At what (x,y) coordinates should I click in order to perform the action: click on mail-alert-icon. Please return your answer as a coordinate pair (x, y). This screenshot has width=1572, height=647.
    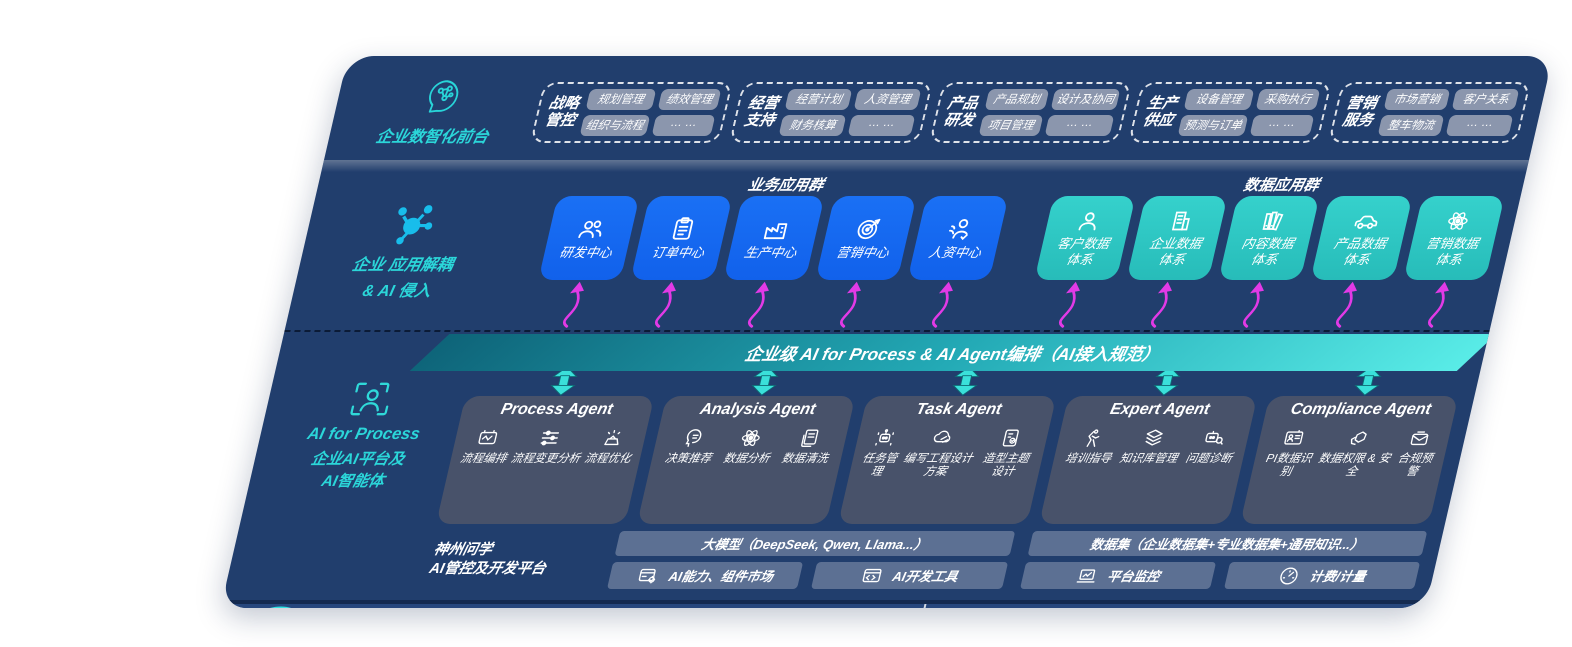
    Looking at the image, I should click on (1420, 438).